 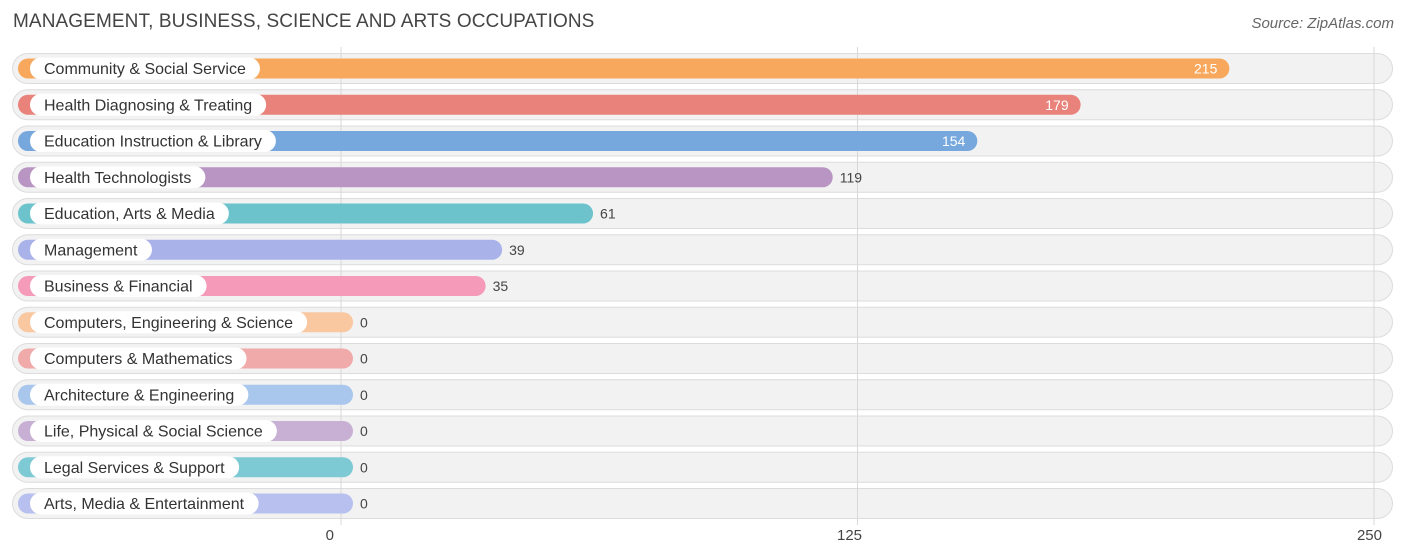 What do you see at coordinates (1369, 535) in the screenshot?
I see `x-tick-label: 250` at bounding box center [1369, 535].